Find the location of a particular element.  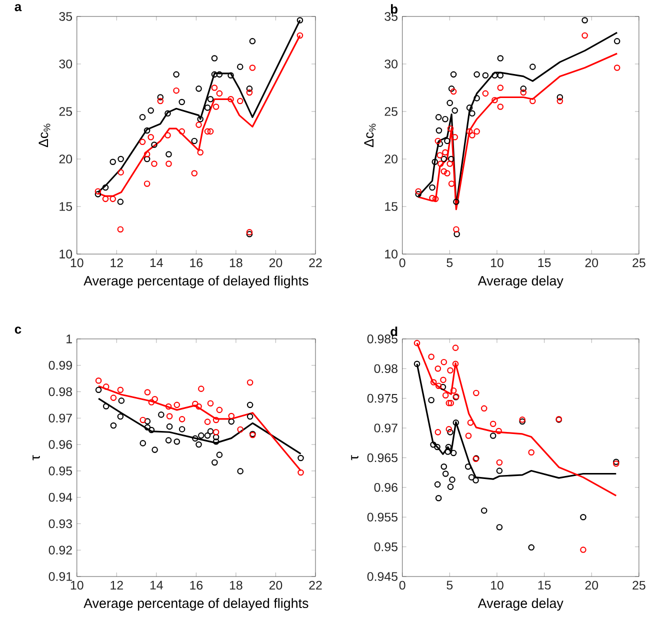

x-tick-label: 25 is located at coordinates (639, 585).